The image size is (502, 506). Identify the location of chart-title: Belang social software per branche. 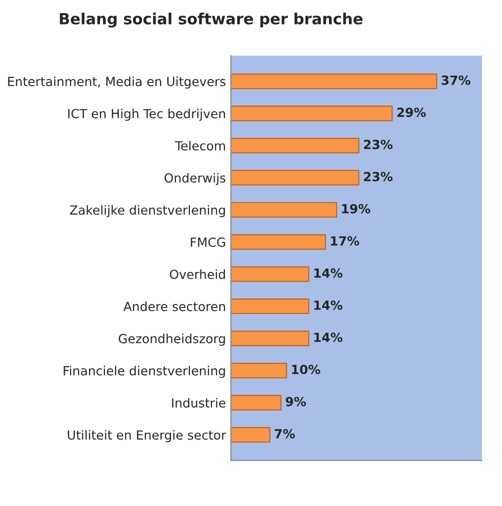
(211, 20).